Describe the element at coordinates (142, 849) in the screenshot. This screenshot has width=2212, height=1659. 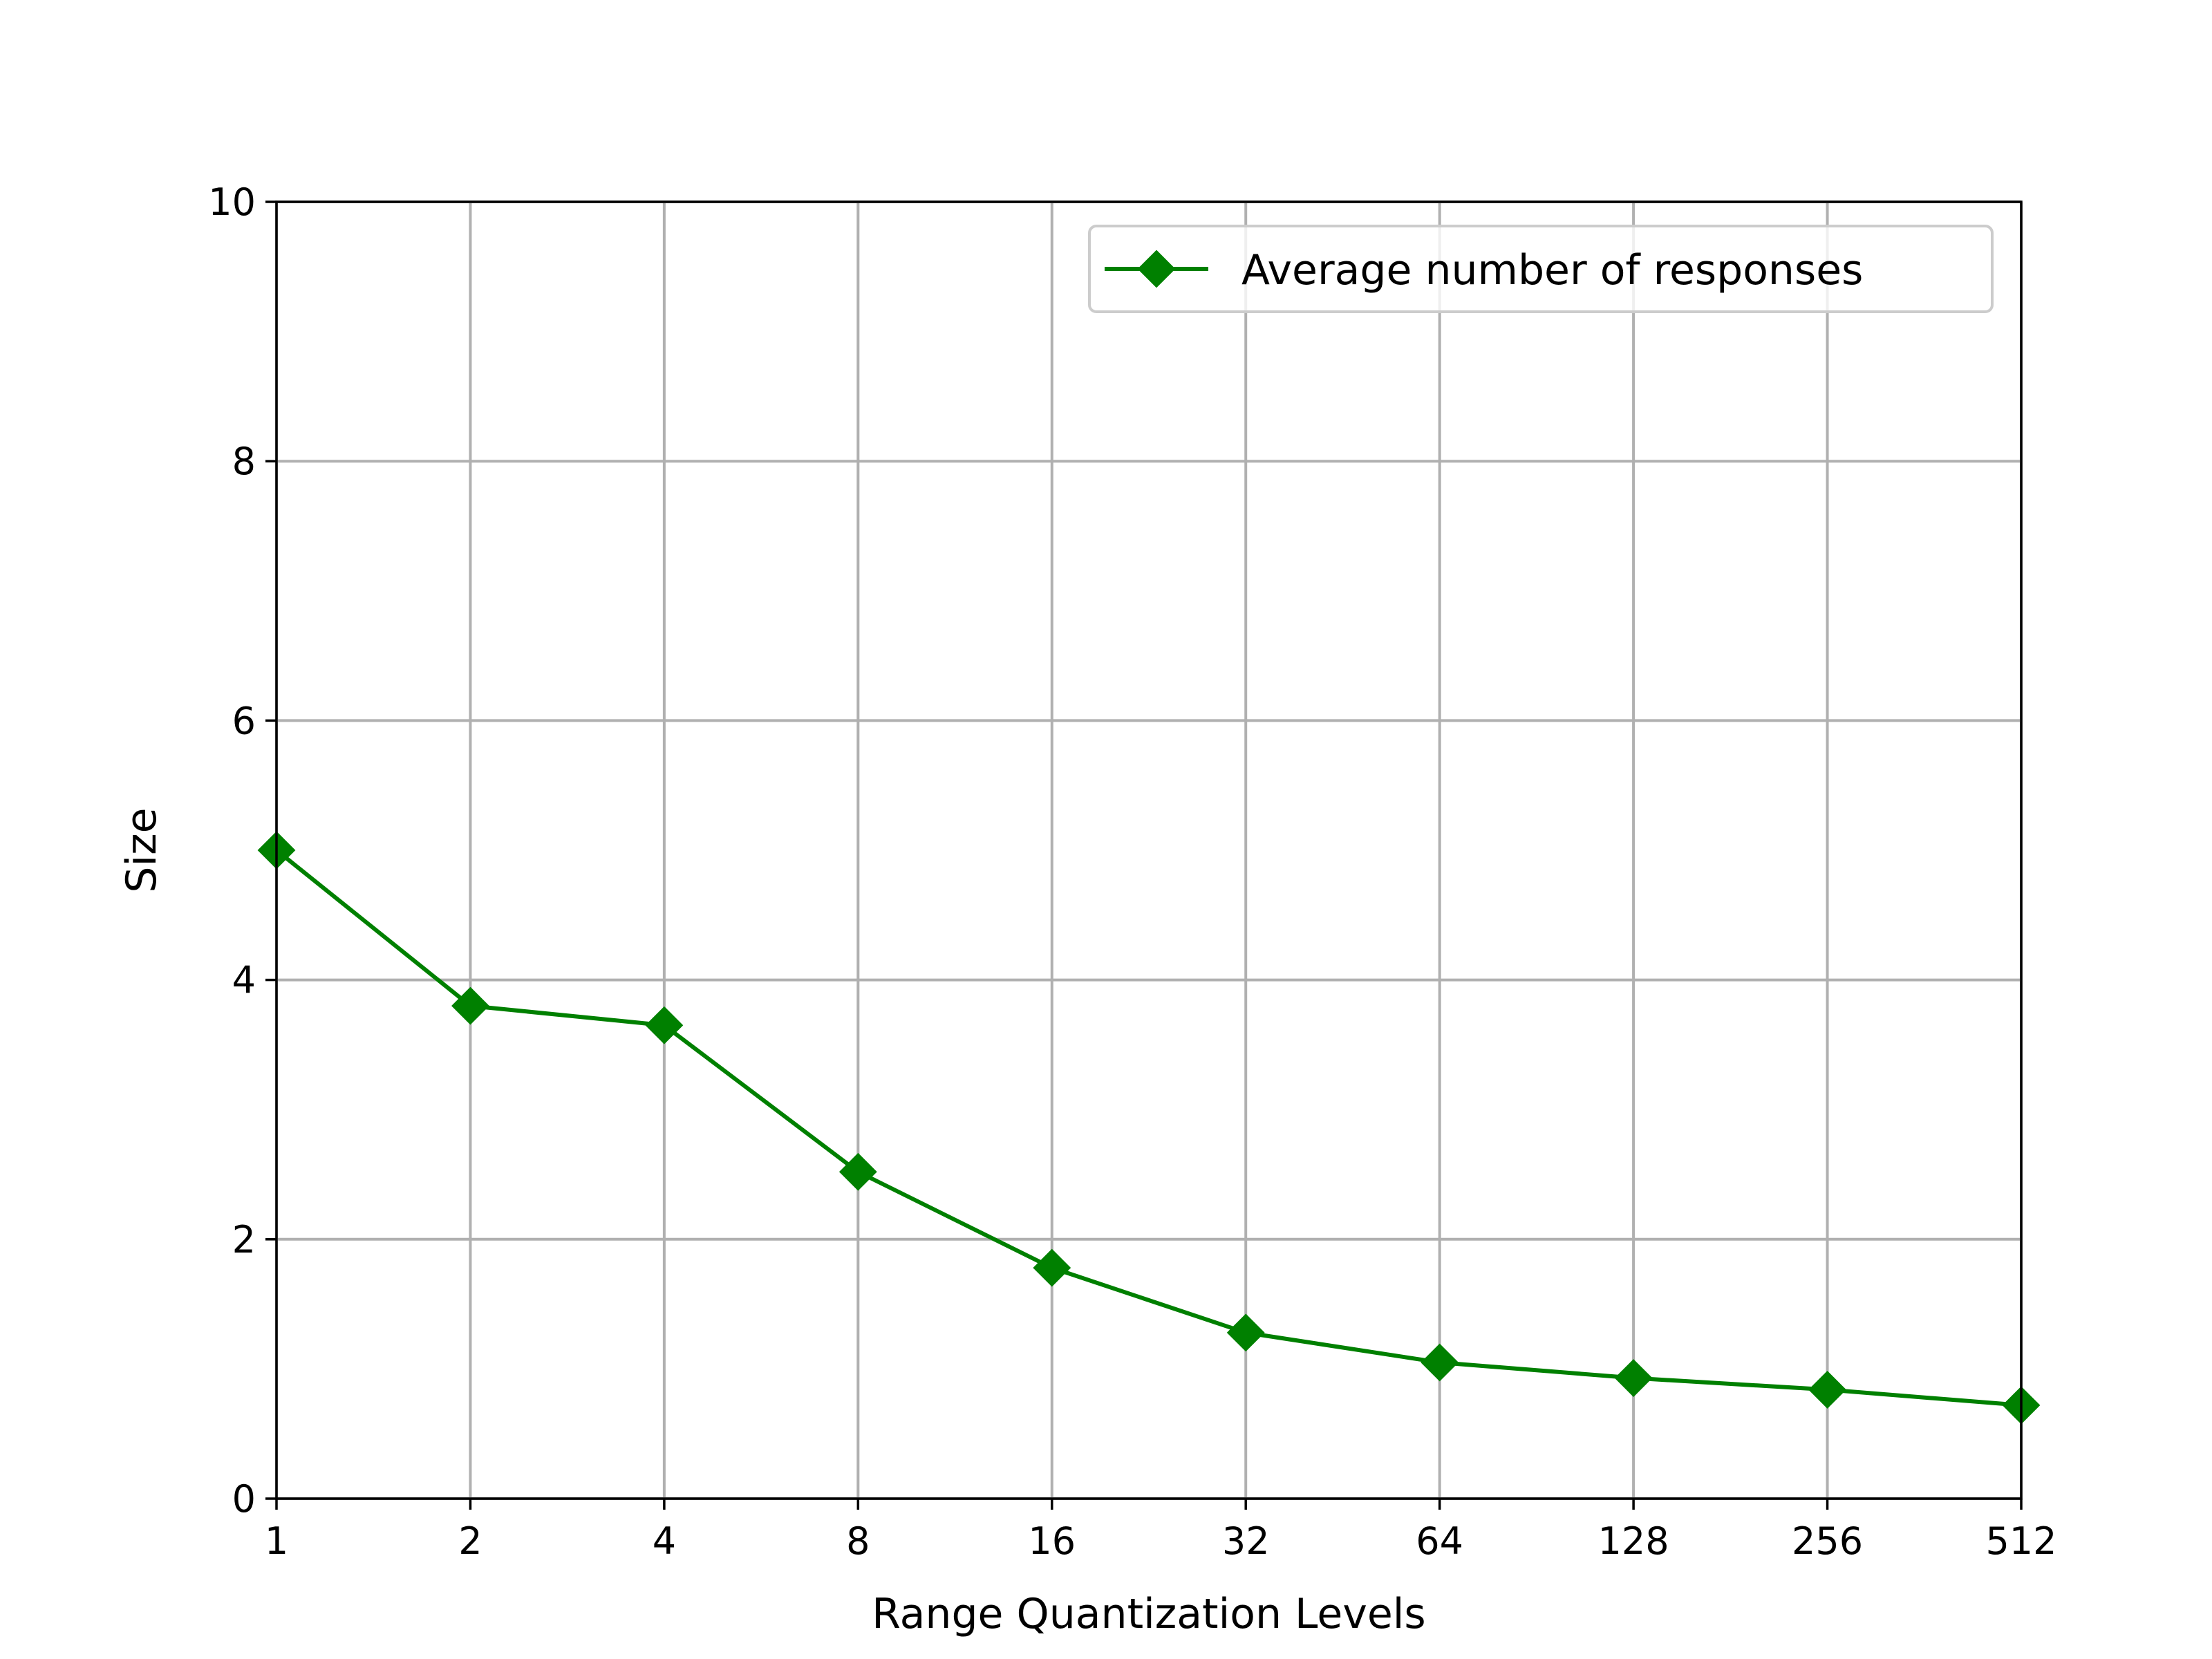
I see `y-axis-title: Size` at that location.